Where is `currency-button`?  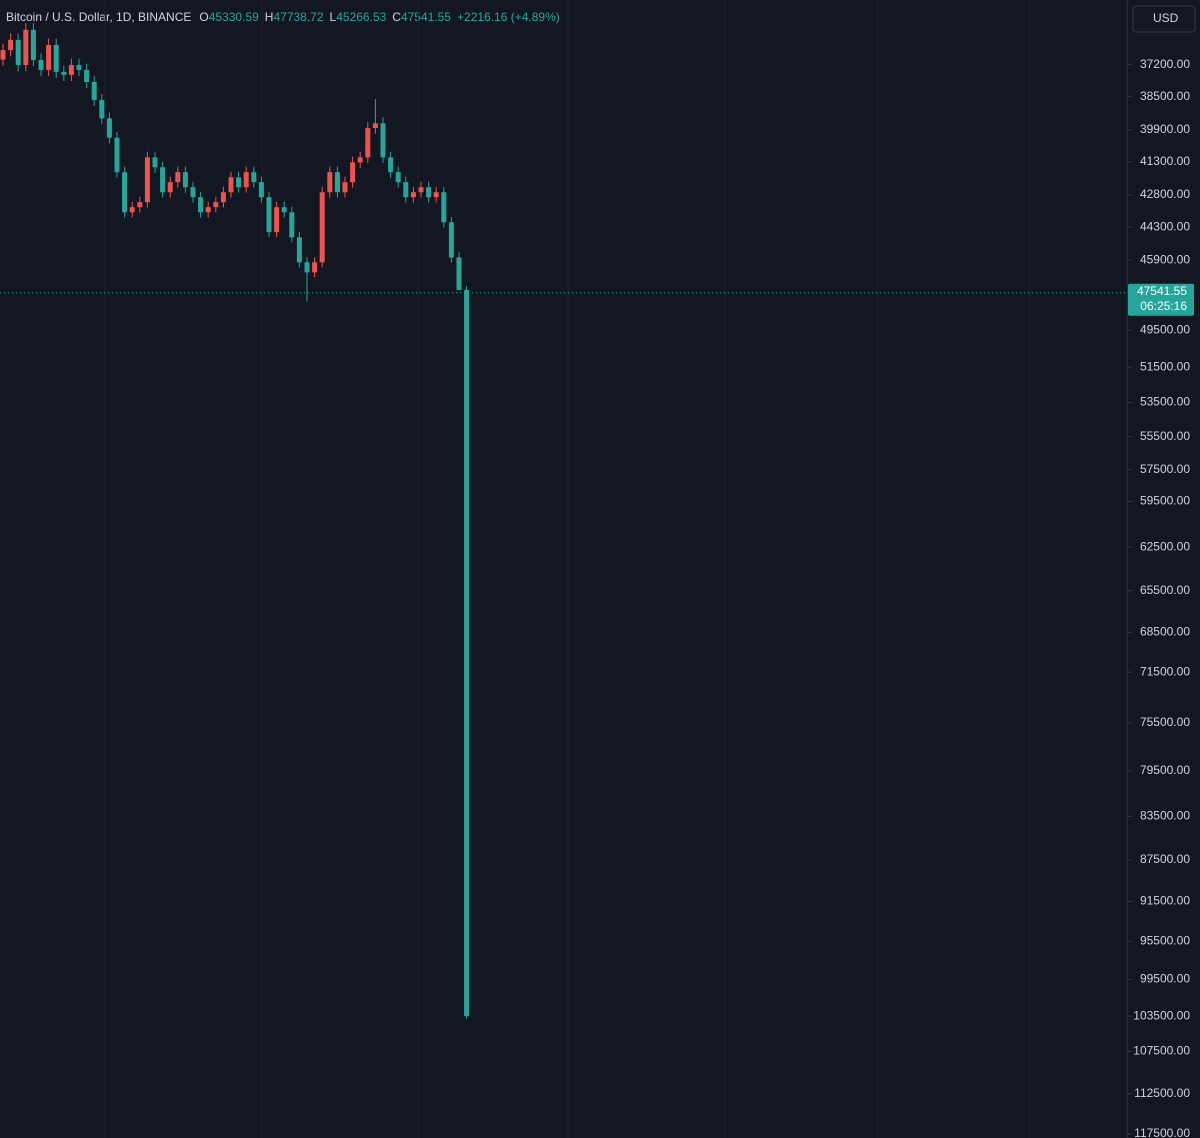 currency-button is located at coordinates (1164, 19).